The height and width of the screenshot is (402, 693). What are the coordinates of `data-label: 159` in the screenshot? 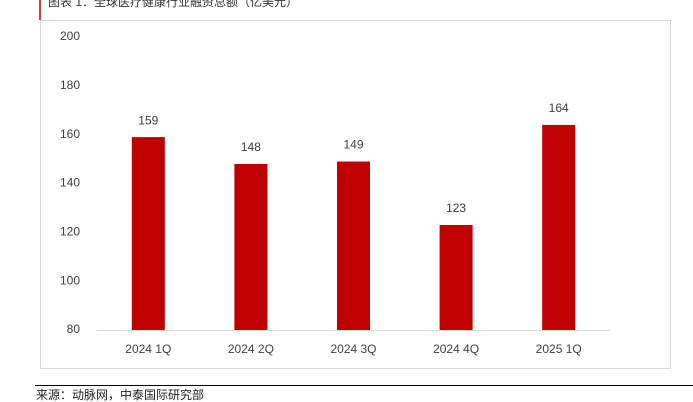 It's located at (148, 120).